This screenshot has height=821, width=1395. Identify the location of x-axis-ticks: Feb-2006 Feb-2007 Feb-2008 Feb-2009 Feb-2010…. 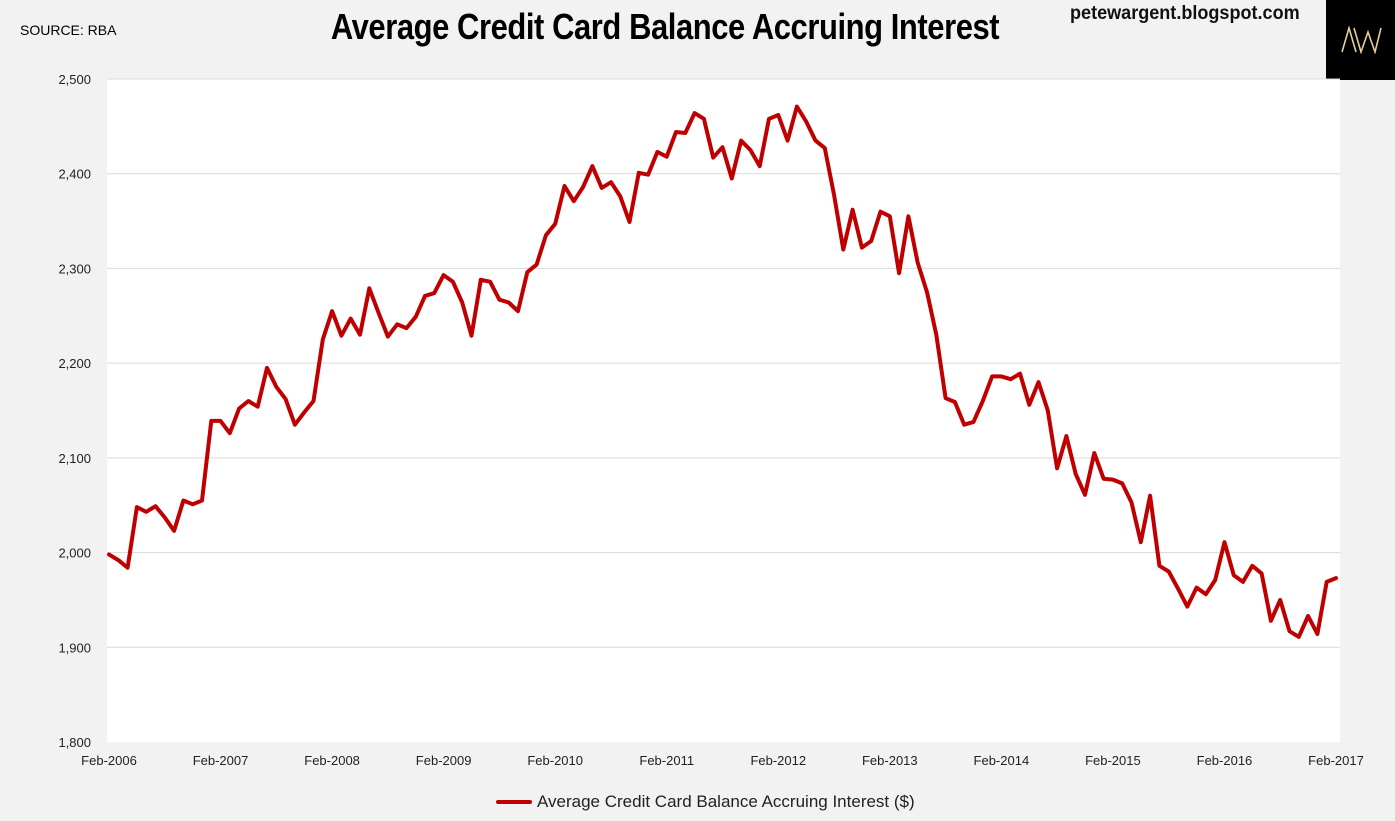
(722, 760).